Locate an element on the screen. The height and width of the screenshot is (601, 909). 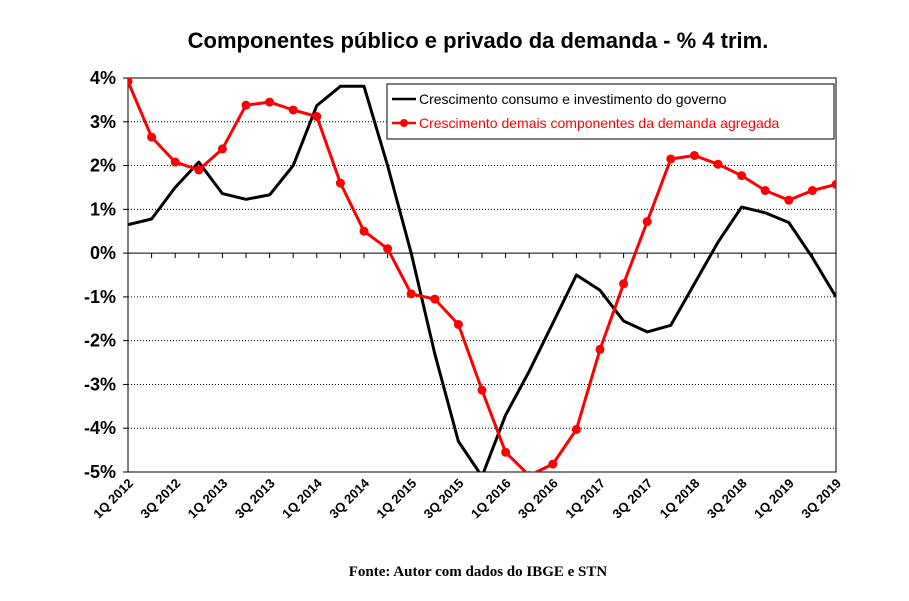
x-tick-label: 3Q 2019 is located at coordinates (821, 499).